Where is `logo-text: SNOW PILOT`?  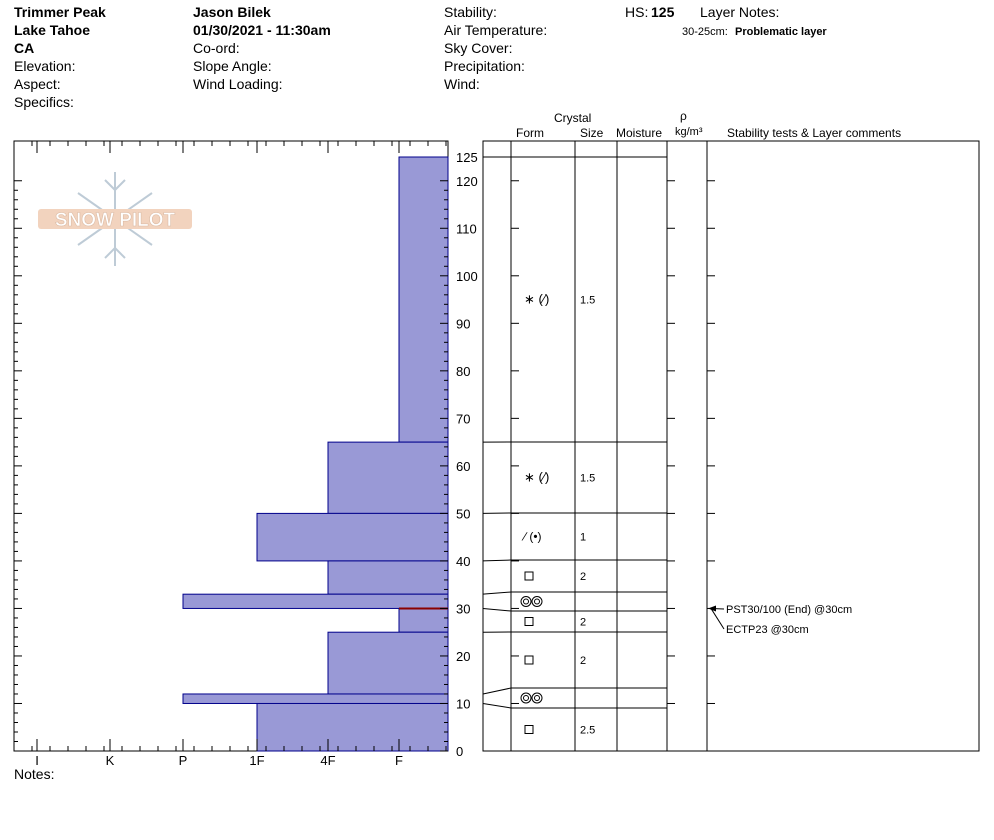
logo-text: SNOW PILOT is located at coordinates (115, 220).